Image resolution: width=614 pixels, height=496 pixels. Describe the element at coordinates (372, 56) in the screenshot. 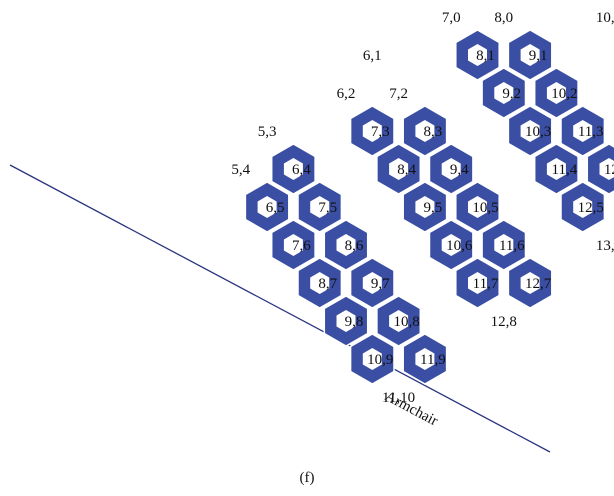

I see `unit-label: 6,1` at that location.